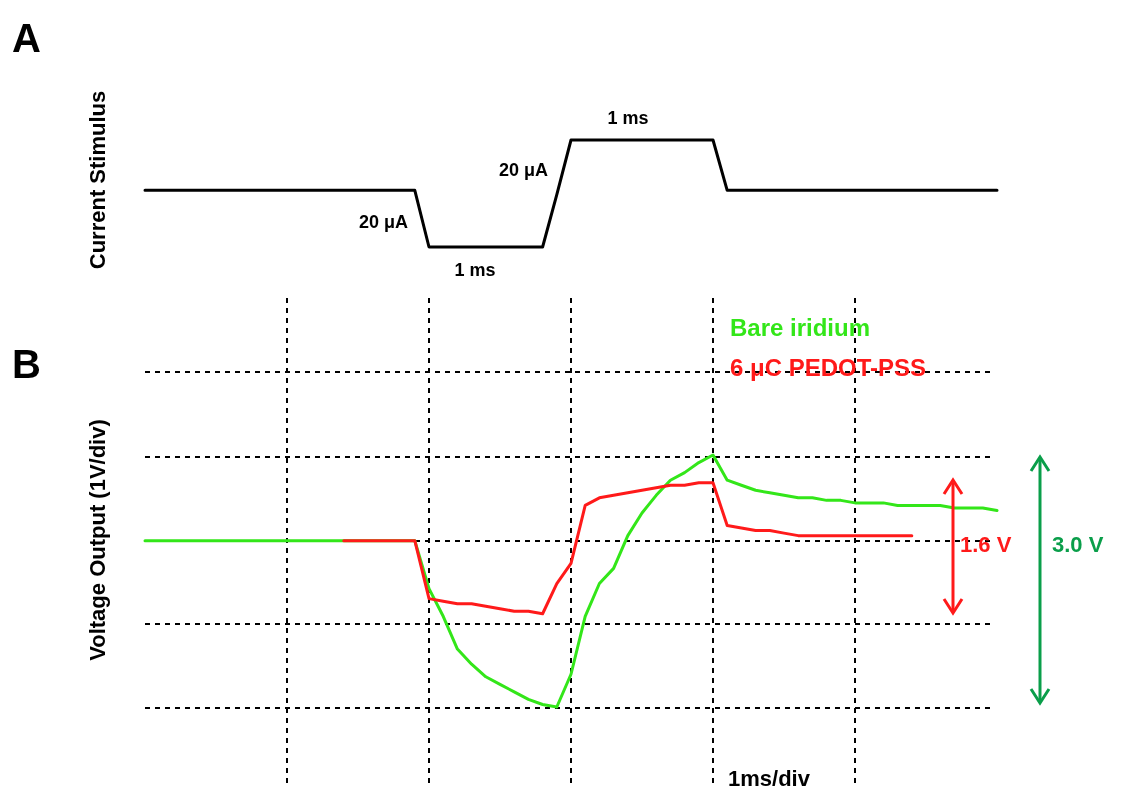  What do you see at coordinates (26, 364) in the screenshot?
I see `chart-title: B` at bounding box center [26, 364].